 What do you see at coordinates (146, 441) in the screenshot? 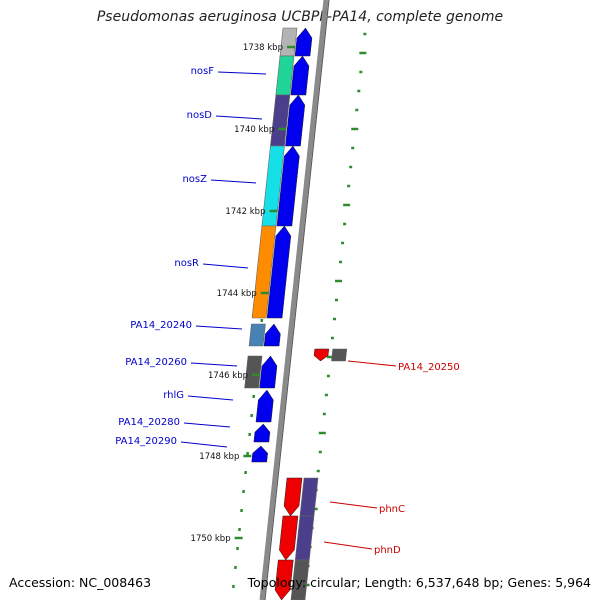
I see `plus-gene-label: PA14_20290` at bounding box center [146, 441].